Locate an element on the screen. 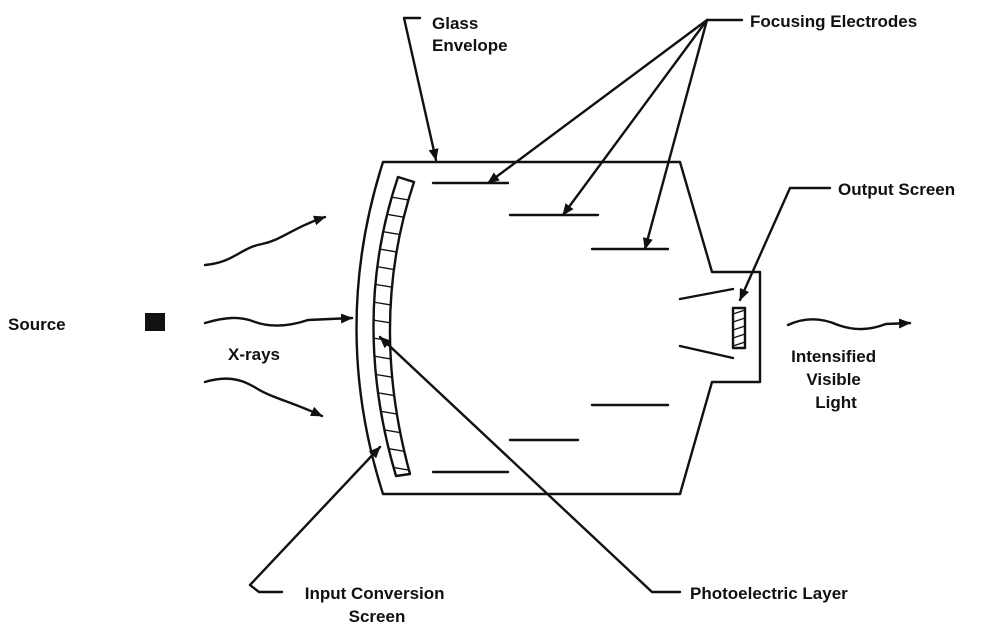  input-conversion-screen-label: Input Conversion Screen is located at coordinates (377, 605).